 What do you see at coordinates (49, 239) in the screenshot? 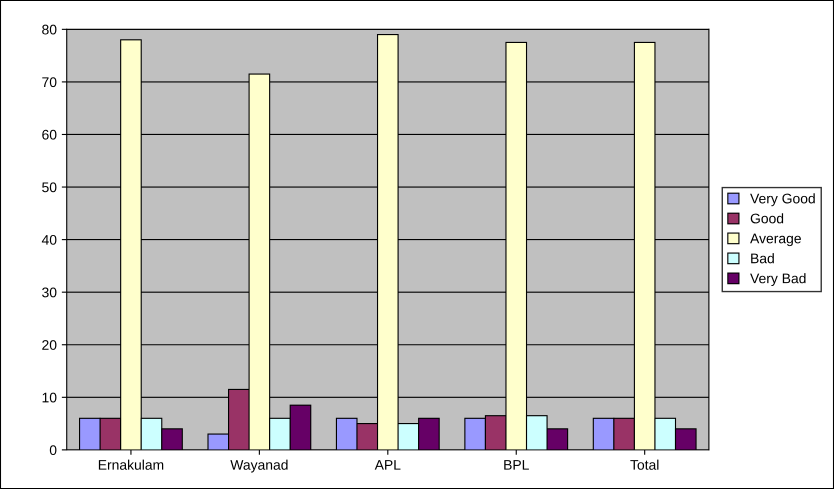
I see `y-tick-label: 40` at bounding box center [49, 239].